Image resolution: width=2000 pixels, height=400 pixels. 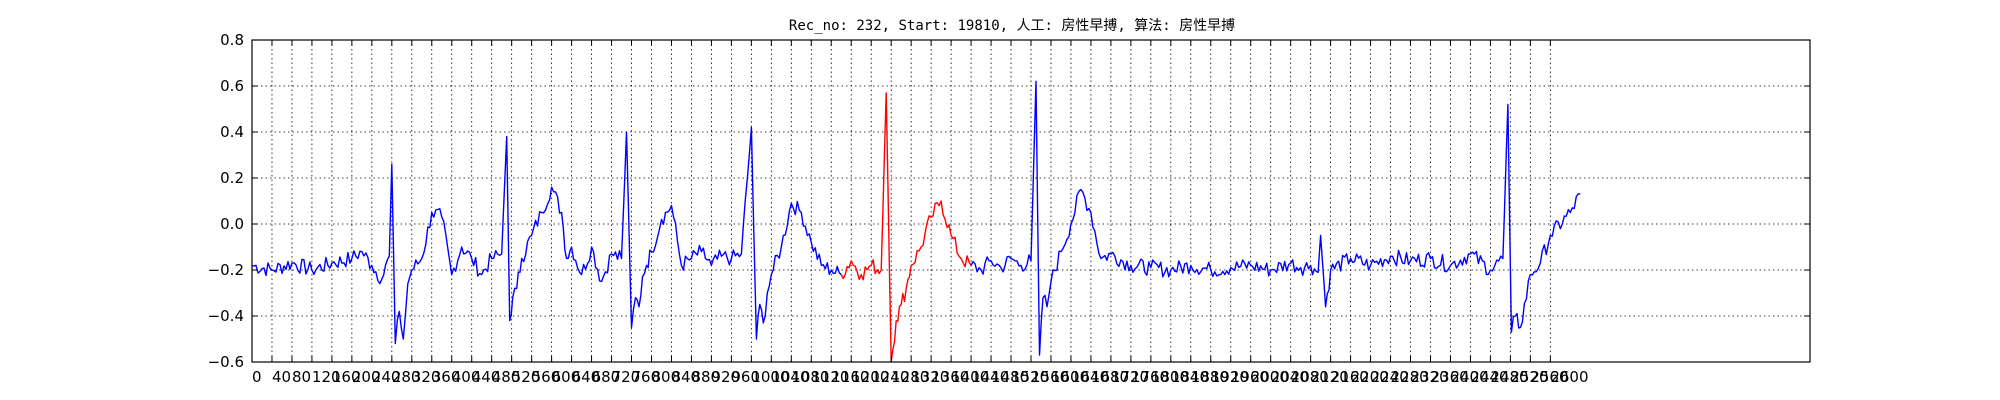 What do you see at coordinates (526, 377) in the screenshot?
I see `x-tick-label: 520` at bounding box center [526, 377].